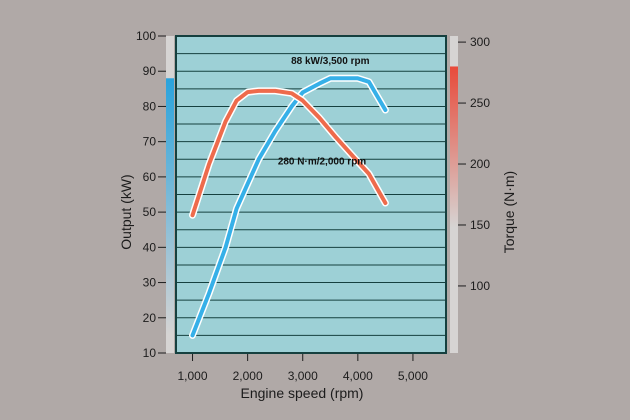 The image size is (630, 420). Describe the element at coordinates (303, 368) in the screenshot. I see `x-axis: 1,000 2,000 3,000 4,000 5,000` at that location.